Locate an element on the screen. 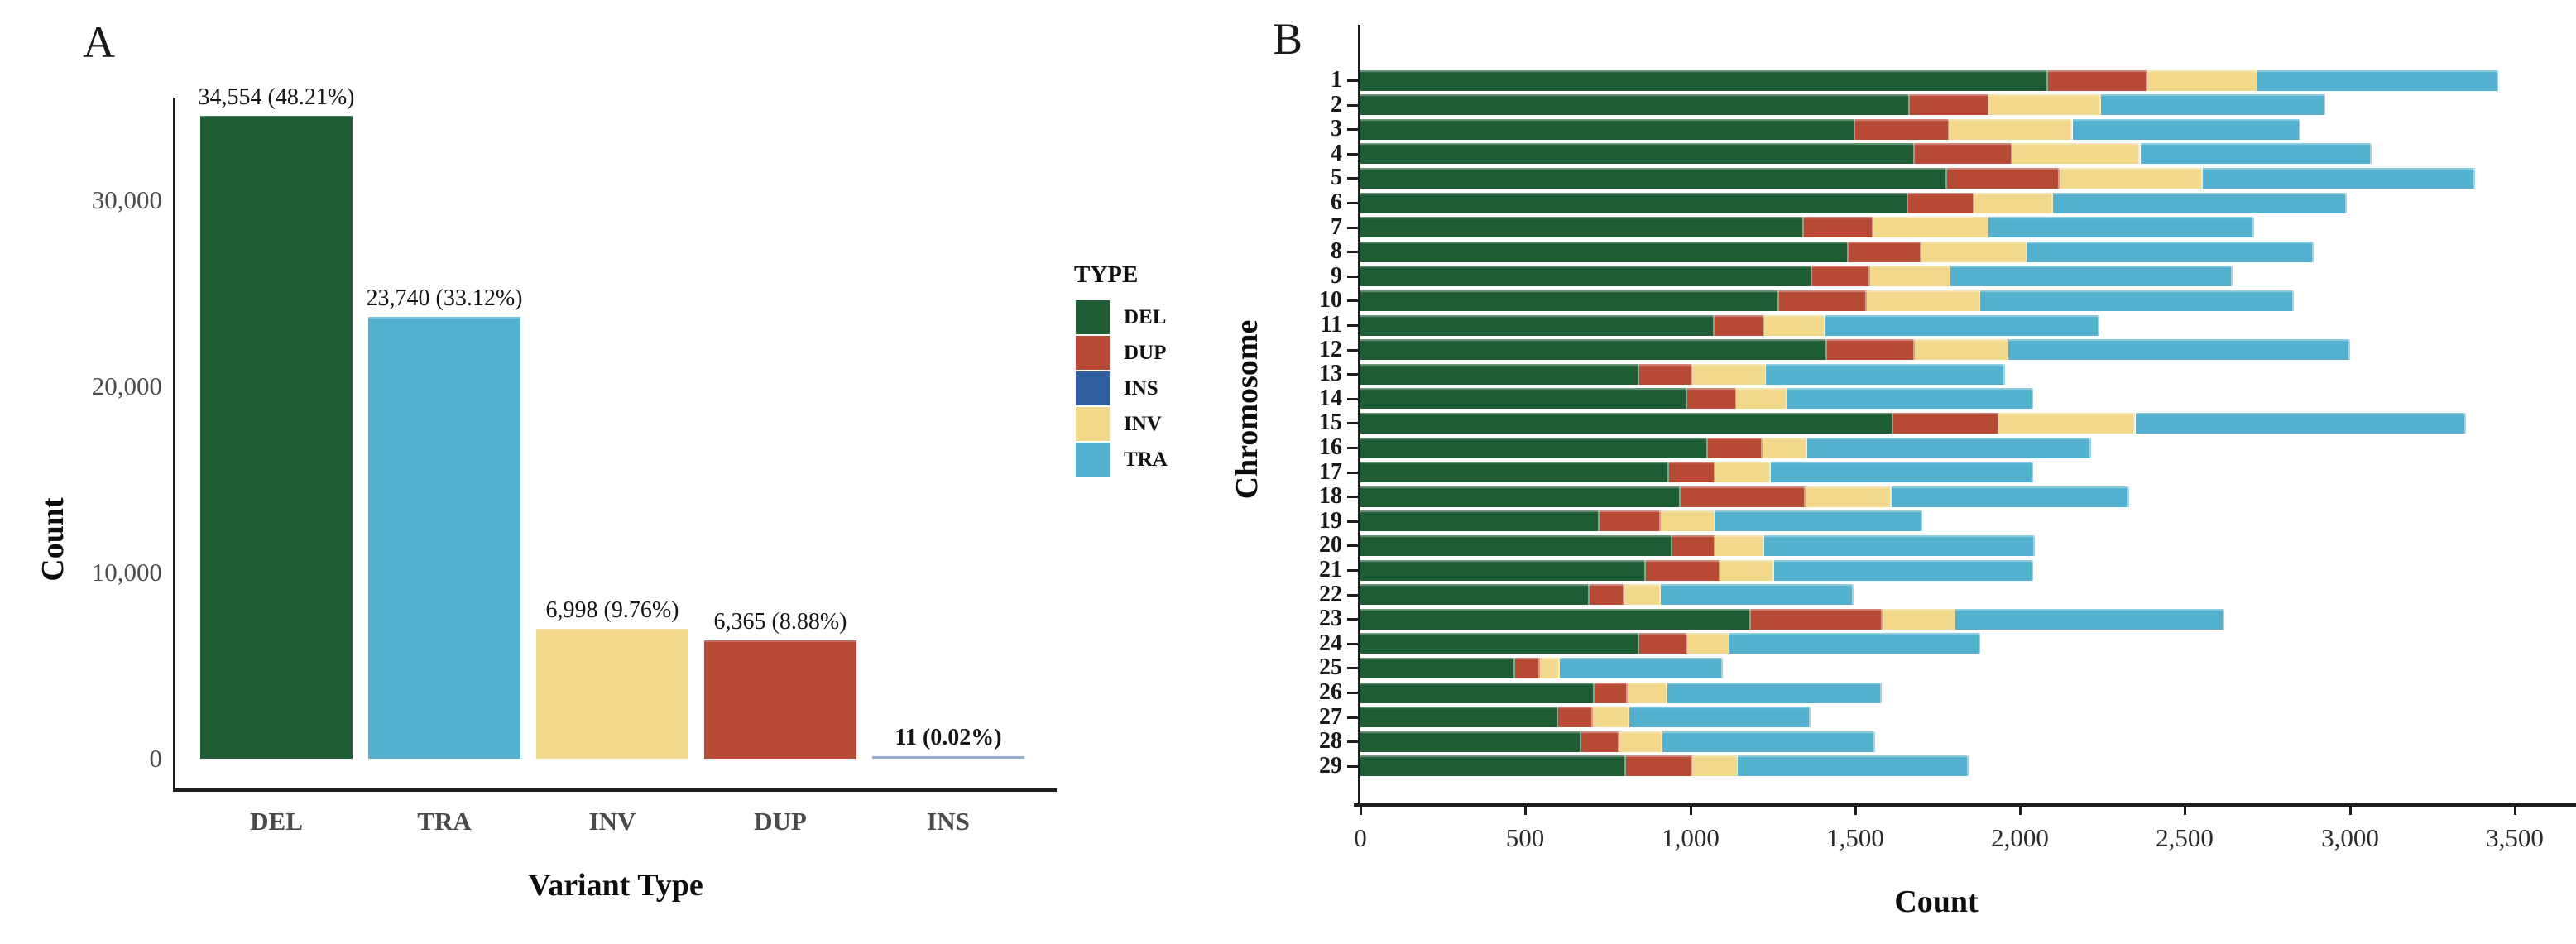 The image size is (2576, 944). panel-b-chromosome-label-25: 25 is located at coordinates (1331, 667).